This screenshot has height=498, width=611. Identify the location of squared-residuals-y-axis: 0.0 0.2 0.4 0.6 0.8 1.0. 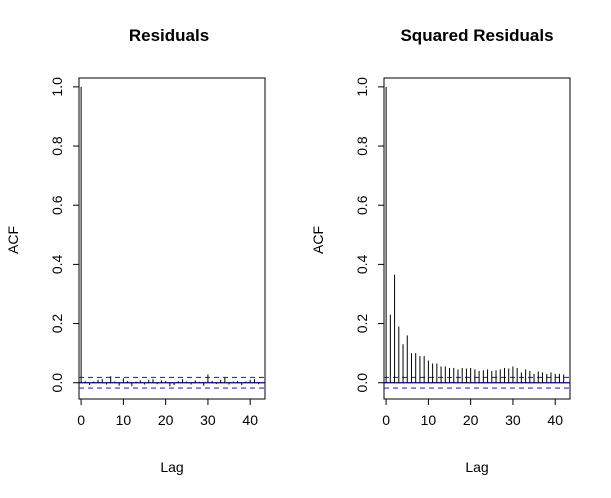
(369, 235).